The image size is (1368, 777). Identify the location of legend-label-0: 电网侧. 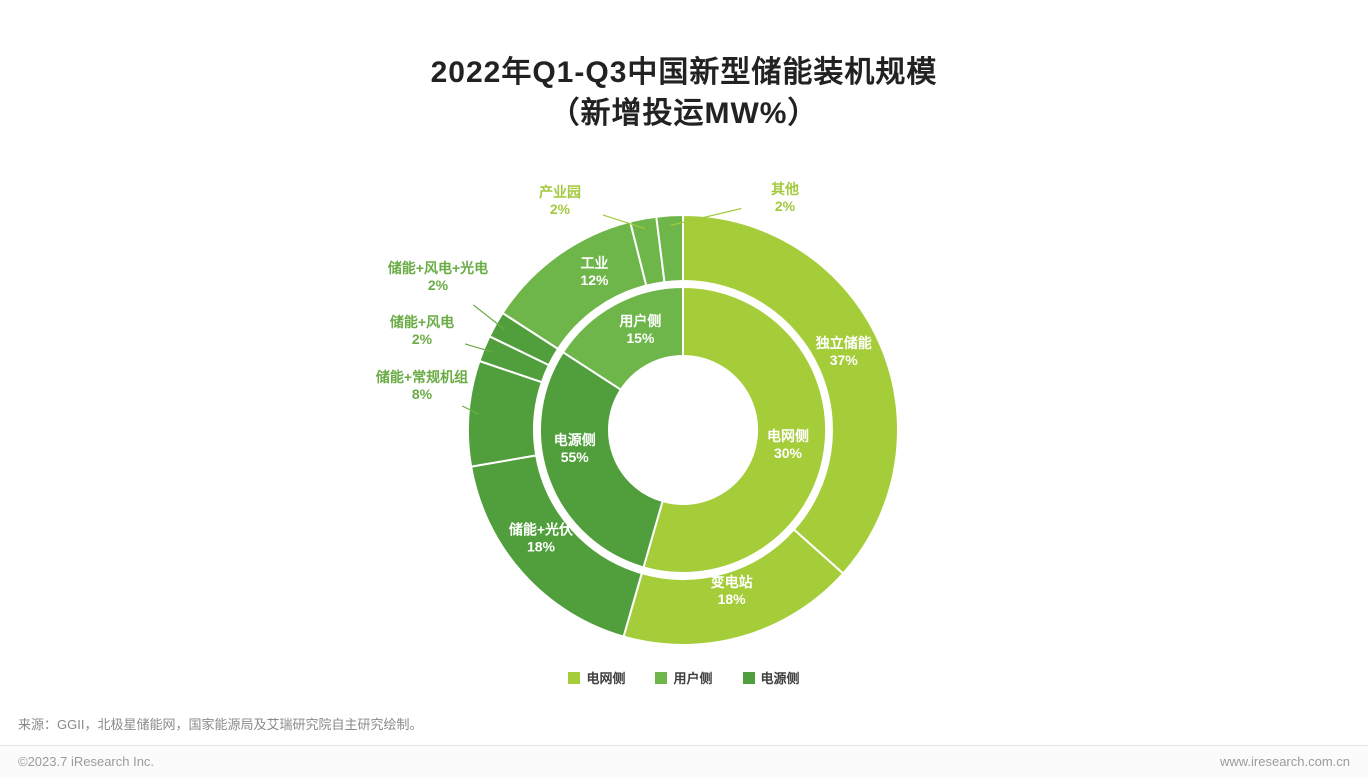
(606, 678).